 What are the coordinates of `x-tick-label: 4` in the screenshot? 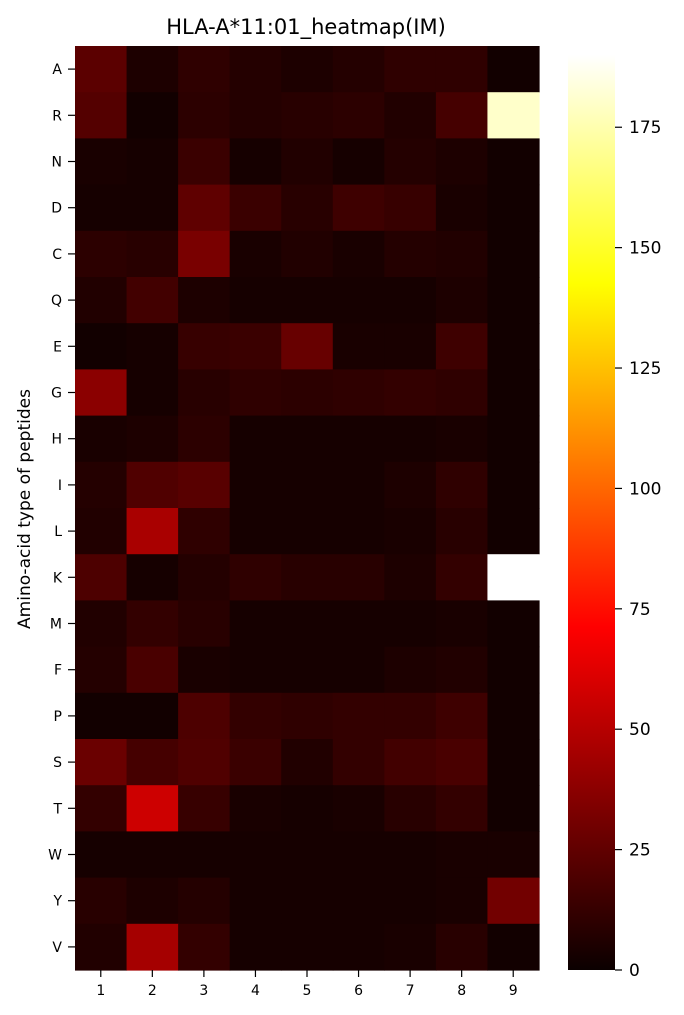 It's located at (255, 991).